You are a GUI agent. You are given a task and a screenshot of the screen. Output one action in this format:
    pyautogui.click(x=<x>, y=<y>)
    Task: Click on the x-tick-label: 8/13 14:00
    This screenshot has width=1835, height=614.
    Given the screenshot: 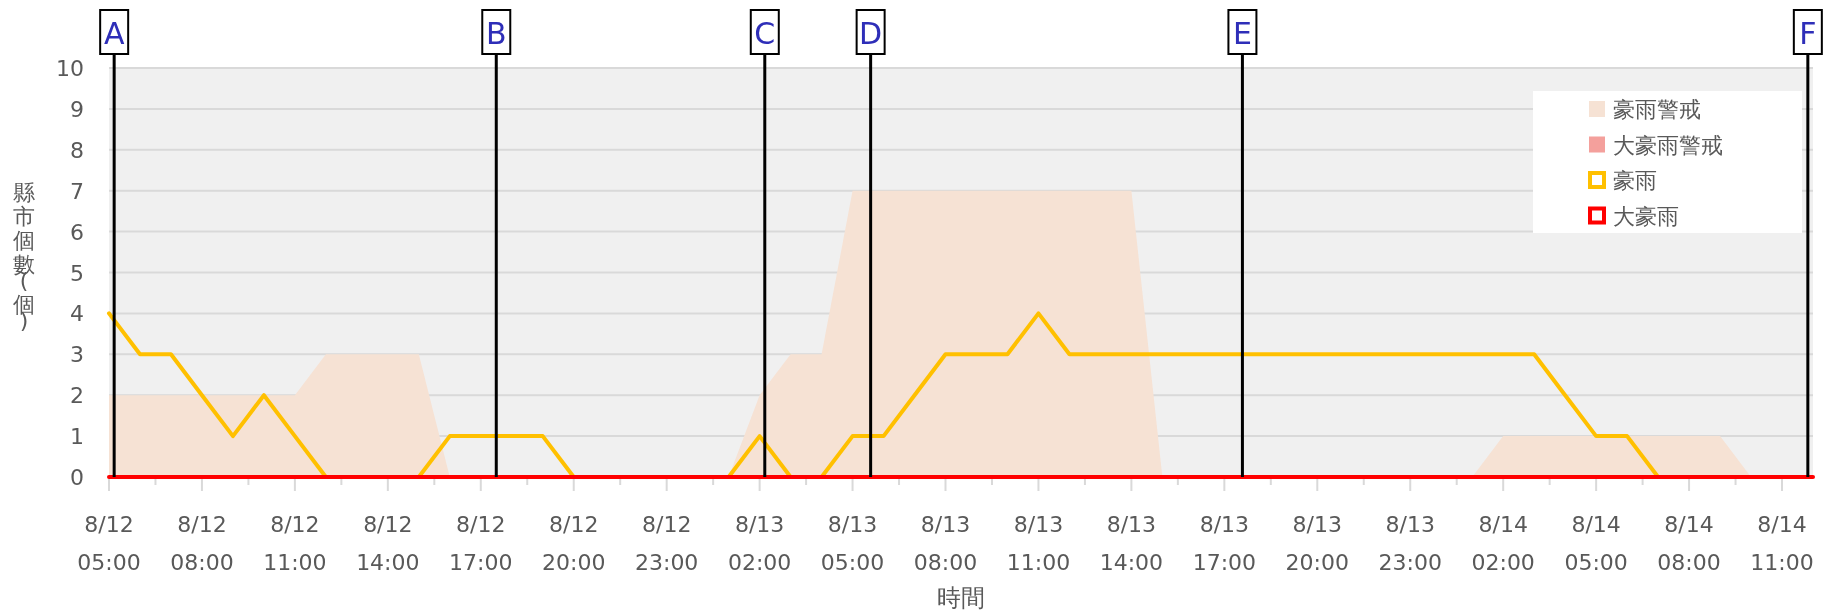 What is the action you would take?
    pyautogui.click(x=1131, y=543)
    